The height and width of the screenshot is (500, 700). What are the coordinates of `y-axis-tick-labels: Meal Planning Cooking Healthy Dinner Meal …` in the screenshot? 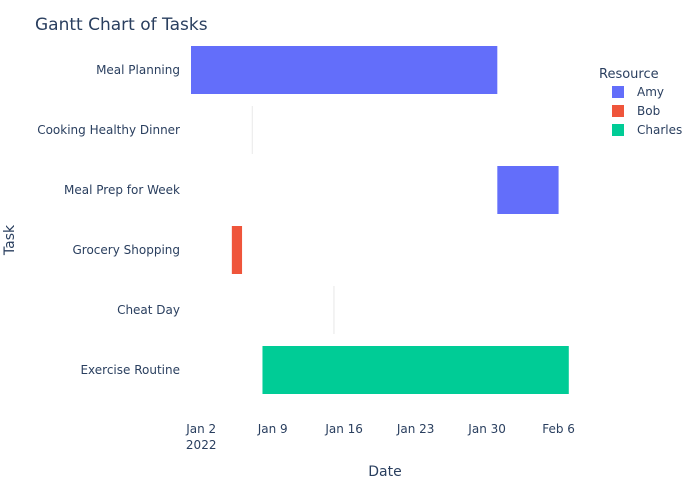 It's located at (108, 220).